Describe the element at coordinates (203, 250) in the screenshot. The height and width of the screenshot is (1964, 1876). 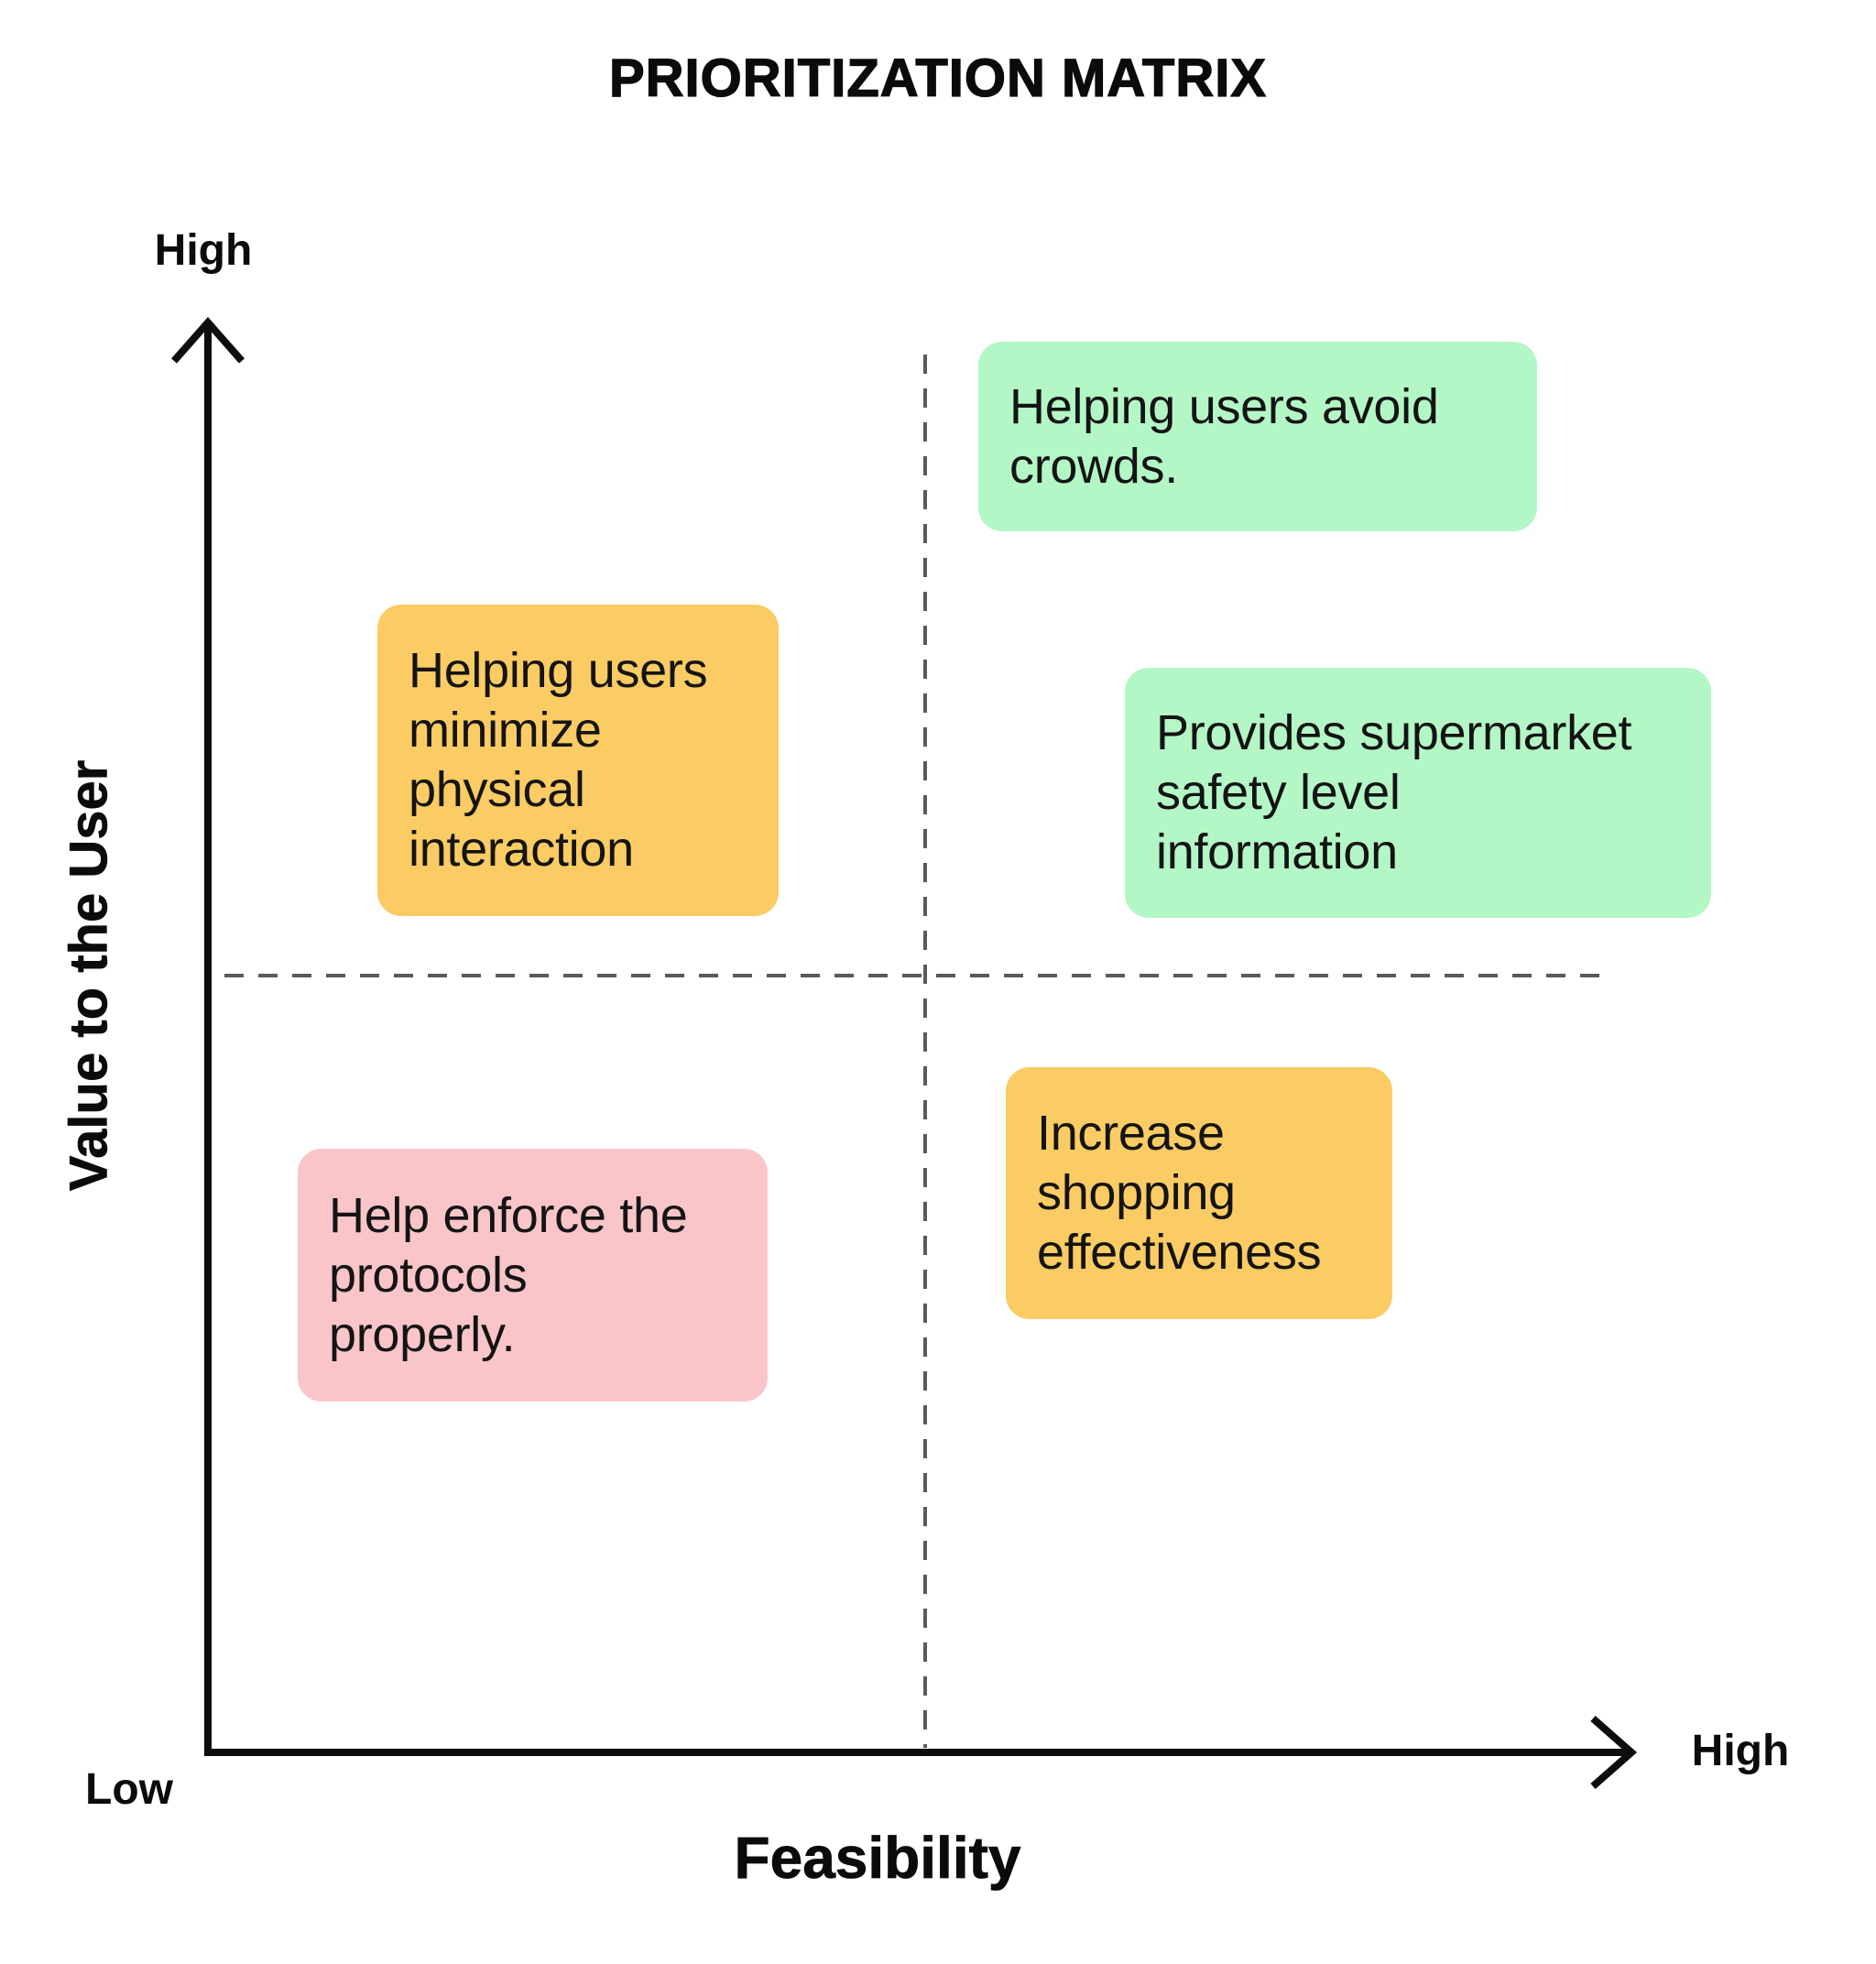
I see `y-axis-high-label: High` at that location.